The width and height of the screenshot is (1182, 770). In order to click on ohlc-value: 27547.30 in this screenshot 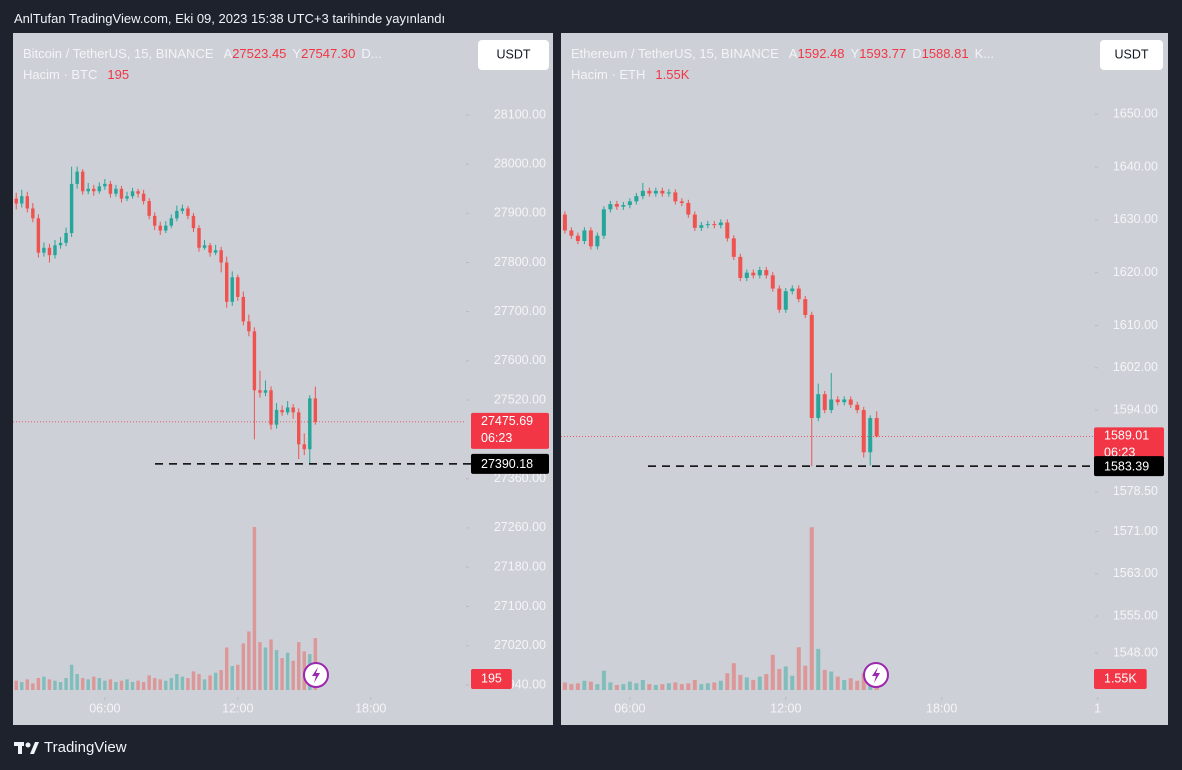, I will do `click(328, 53)`.